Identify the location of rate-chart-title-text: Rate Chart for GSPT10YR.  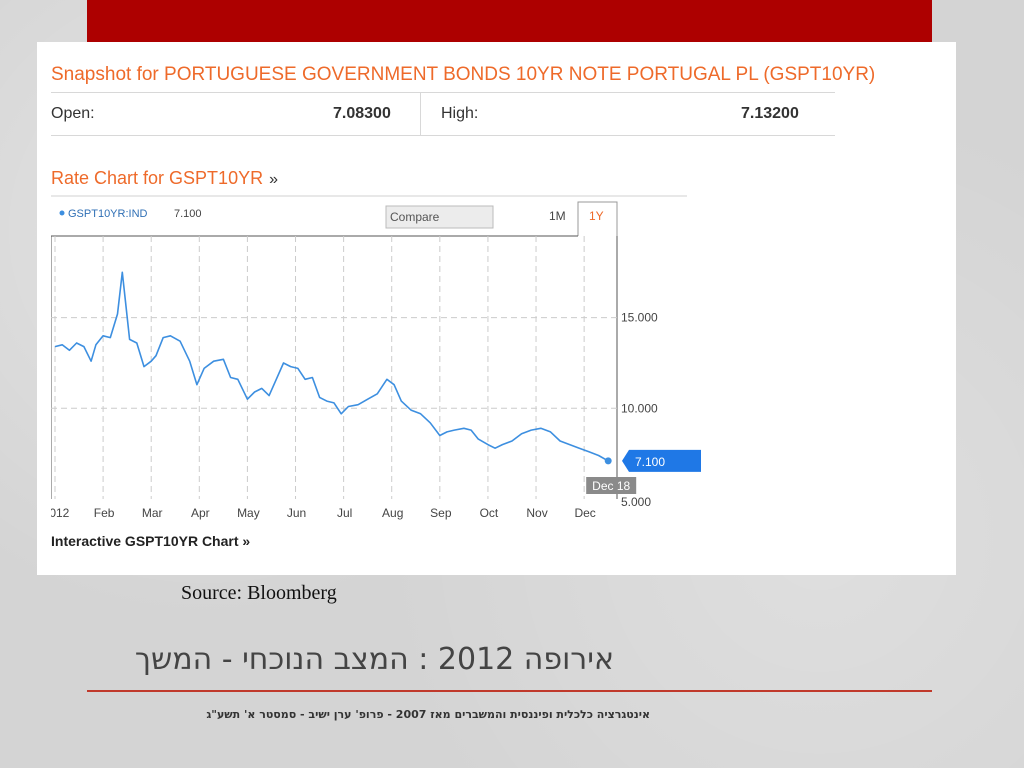
(157, 178).